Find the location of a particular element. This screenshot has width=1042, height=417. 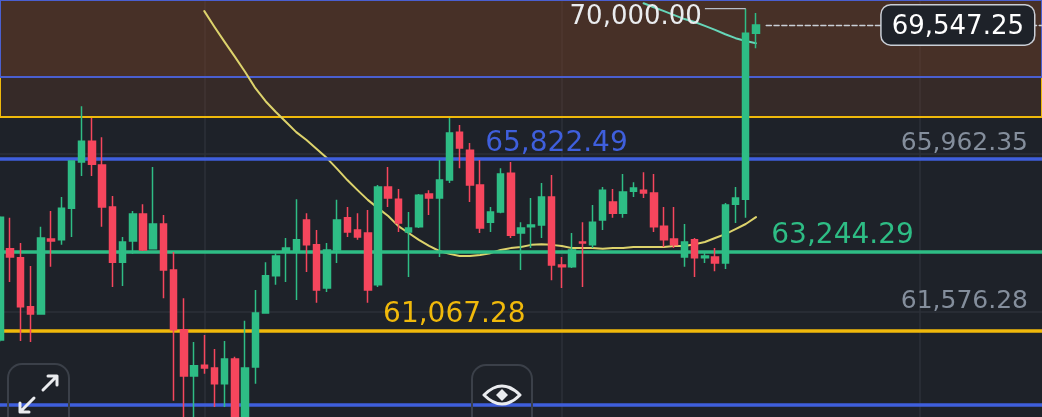

ref-line-label: 65,822.49 is located at coordinates (556, 141).